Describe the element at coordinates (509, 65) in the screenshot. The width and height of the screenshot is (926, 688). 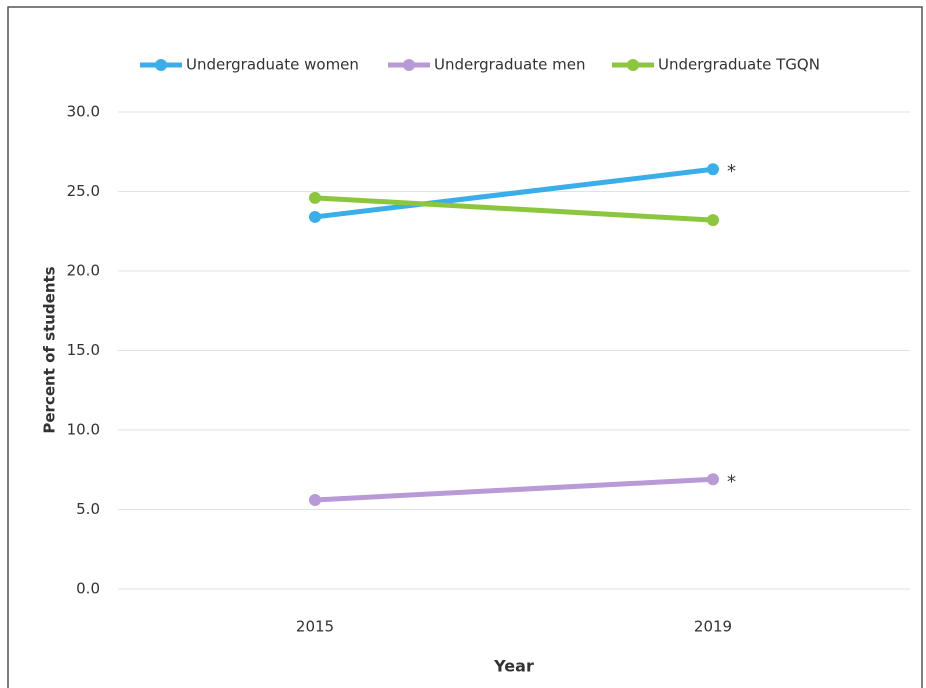
I see `legend-label: Undergraduate men` at that location.